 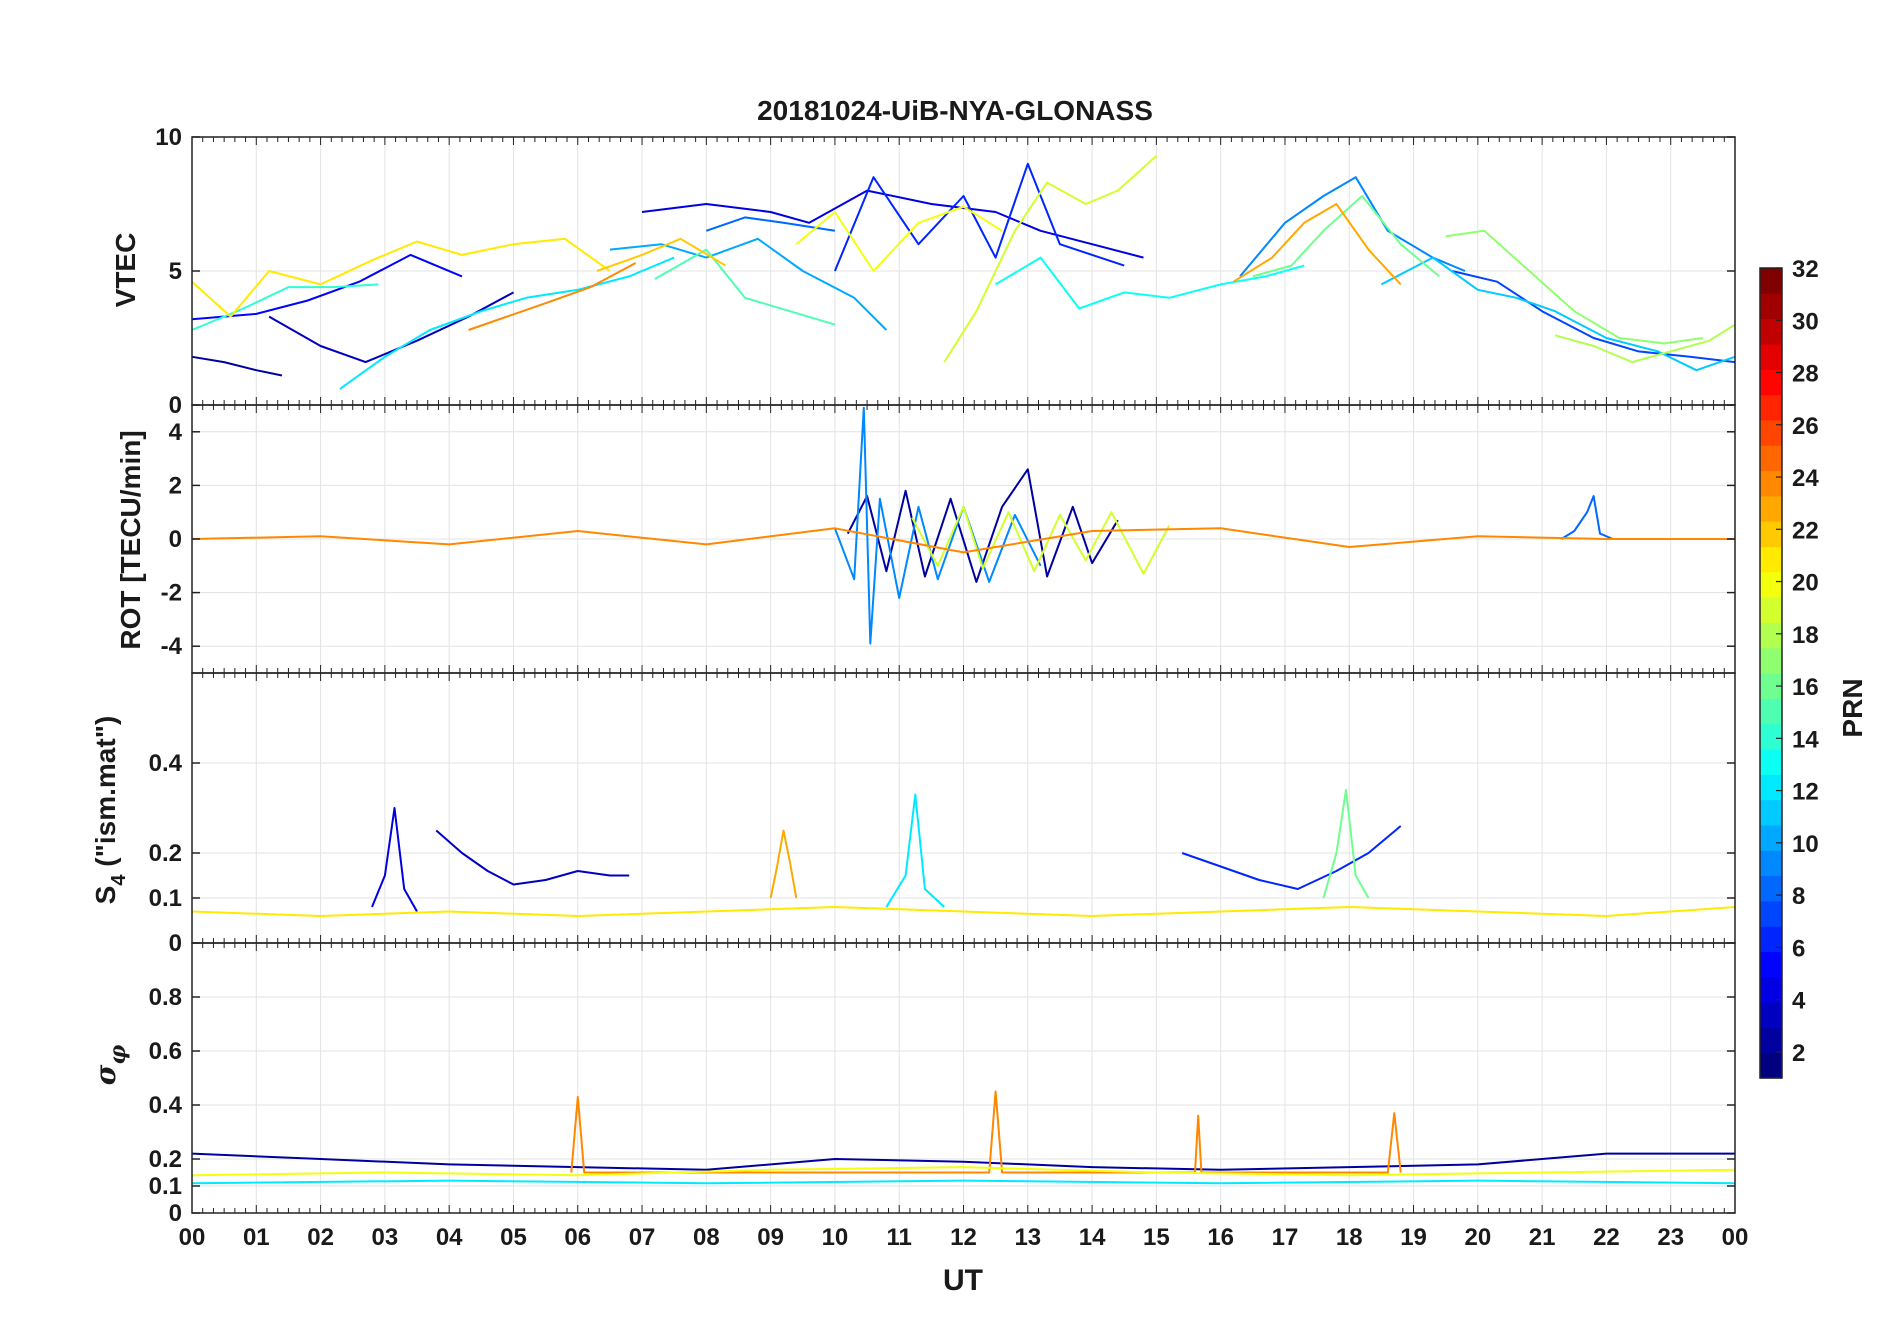 I want to click on s4-ylabel: S4 ("ism.mat"), so click(x=110, y=810).